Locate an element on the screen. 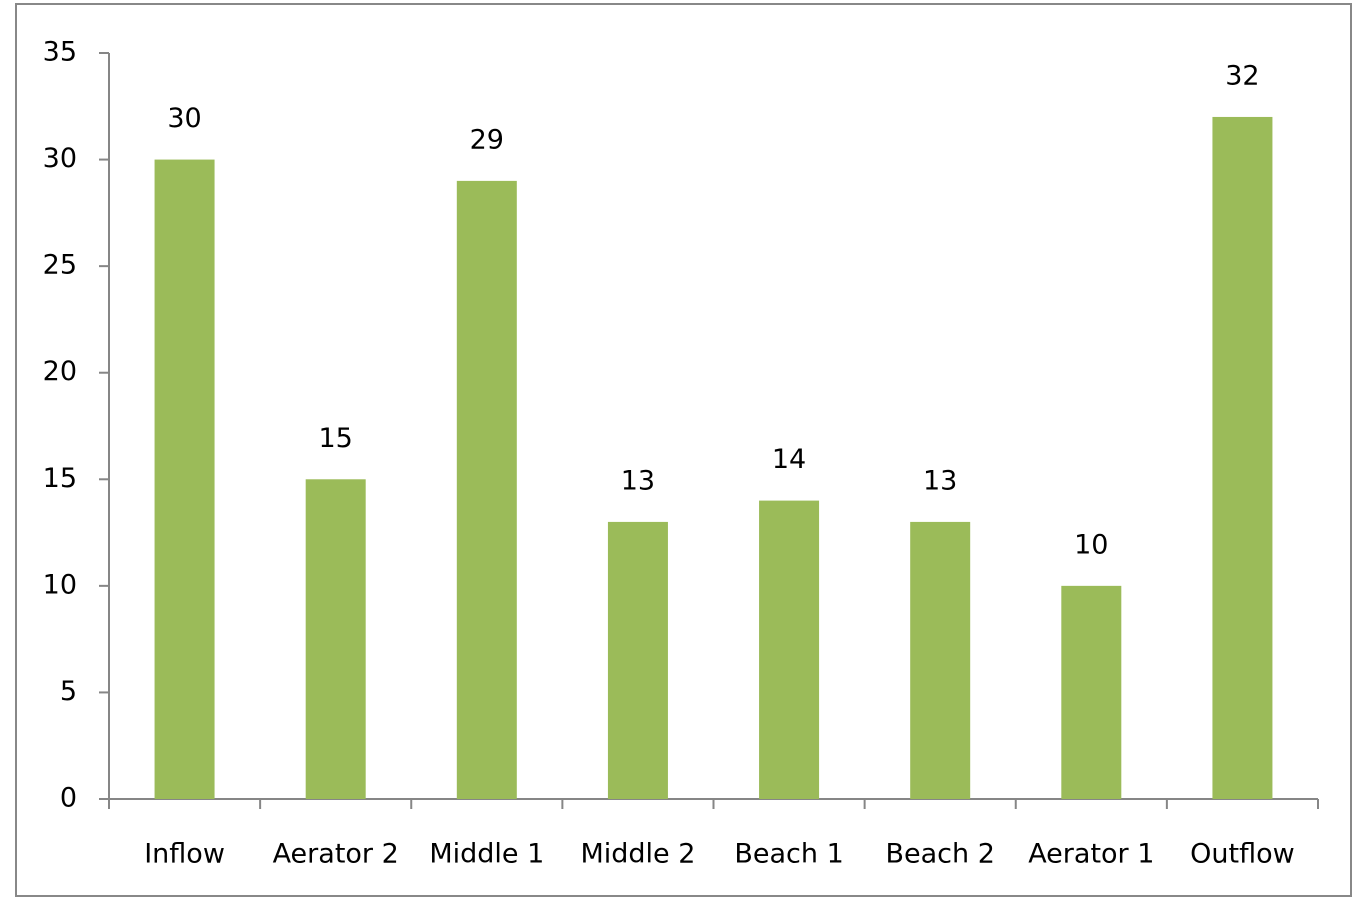 The width and height of the screenshot is (1355, 899). data-label: 10 is located at coordinates (1091, 544).